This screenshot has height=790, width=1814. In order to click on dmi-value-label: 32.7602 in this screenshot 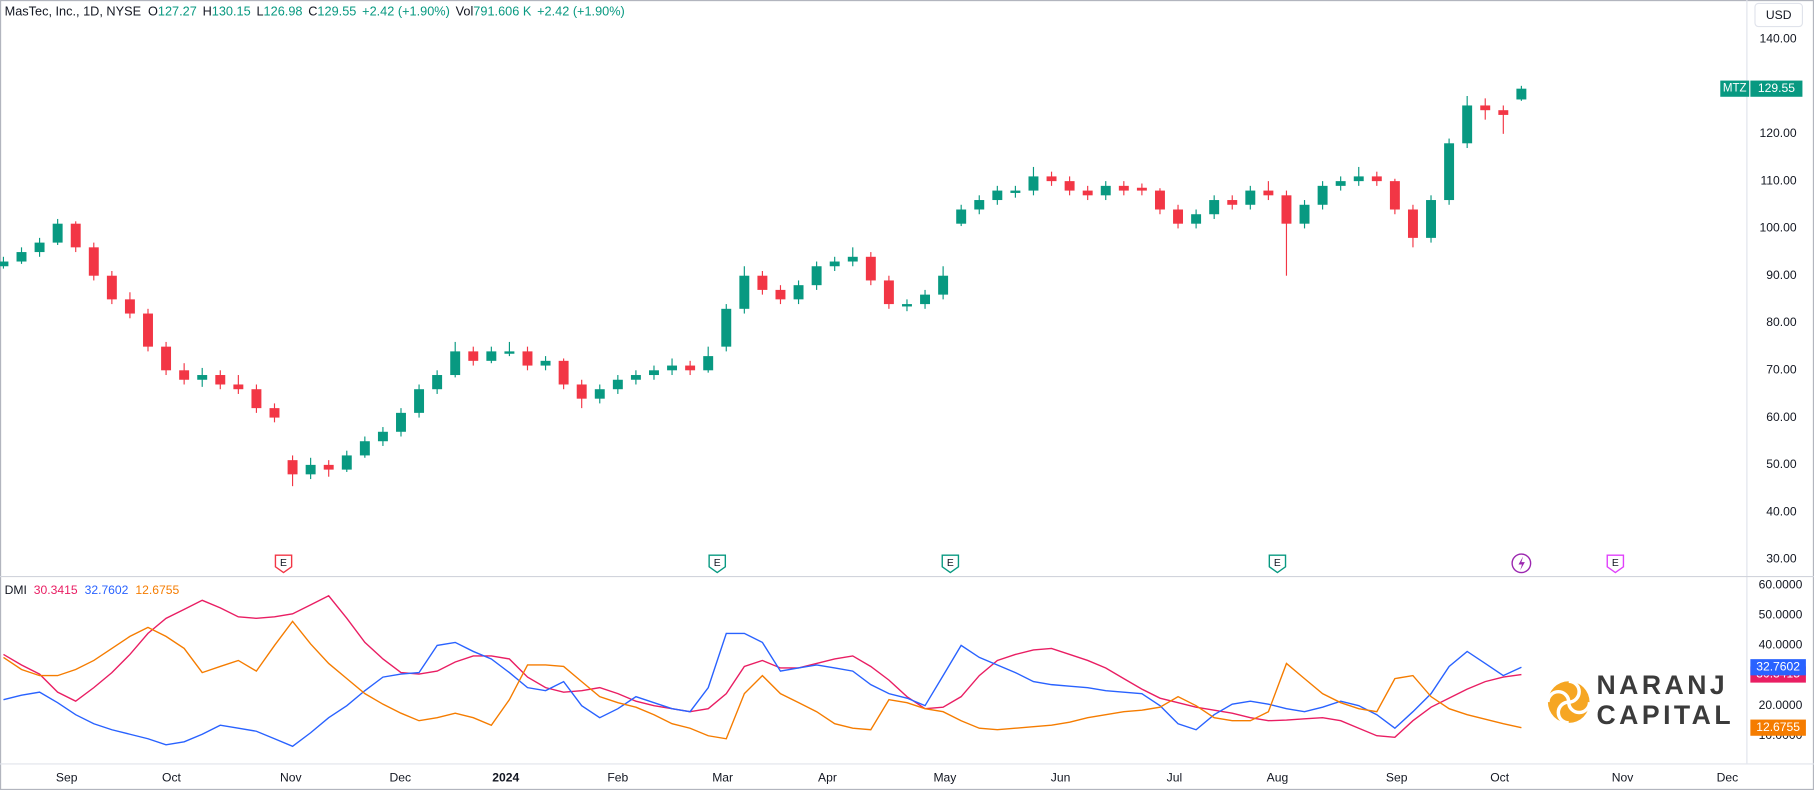, I will do `click(1778, 666)`.